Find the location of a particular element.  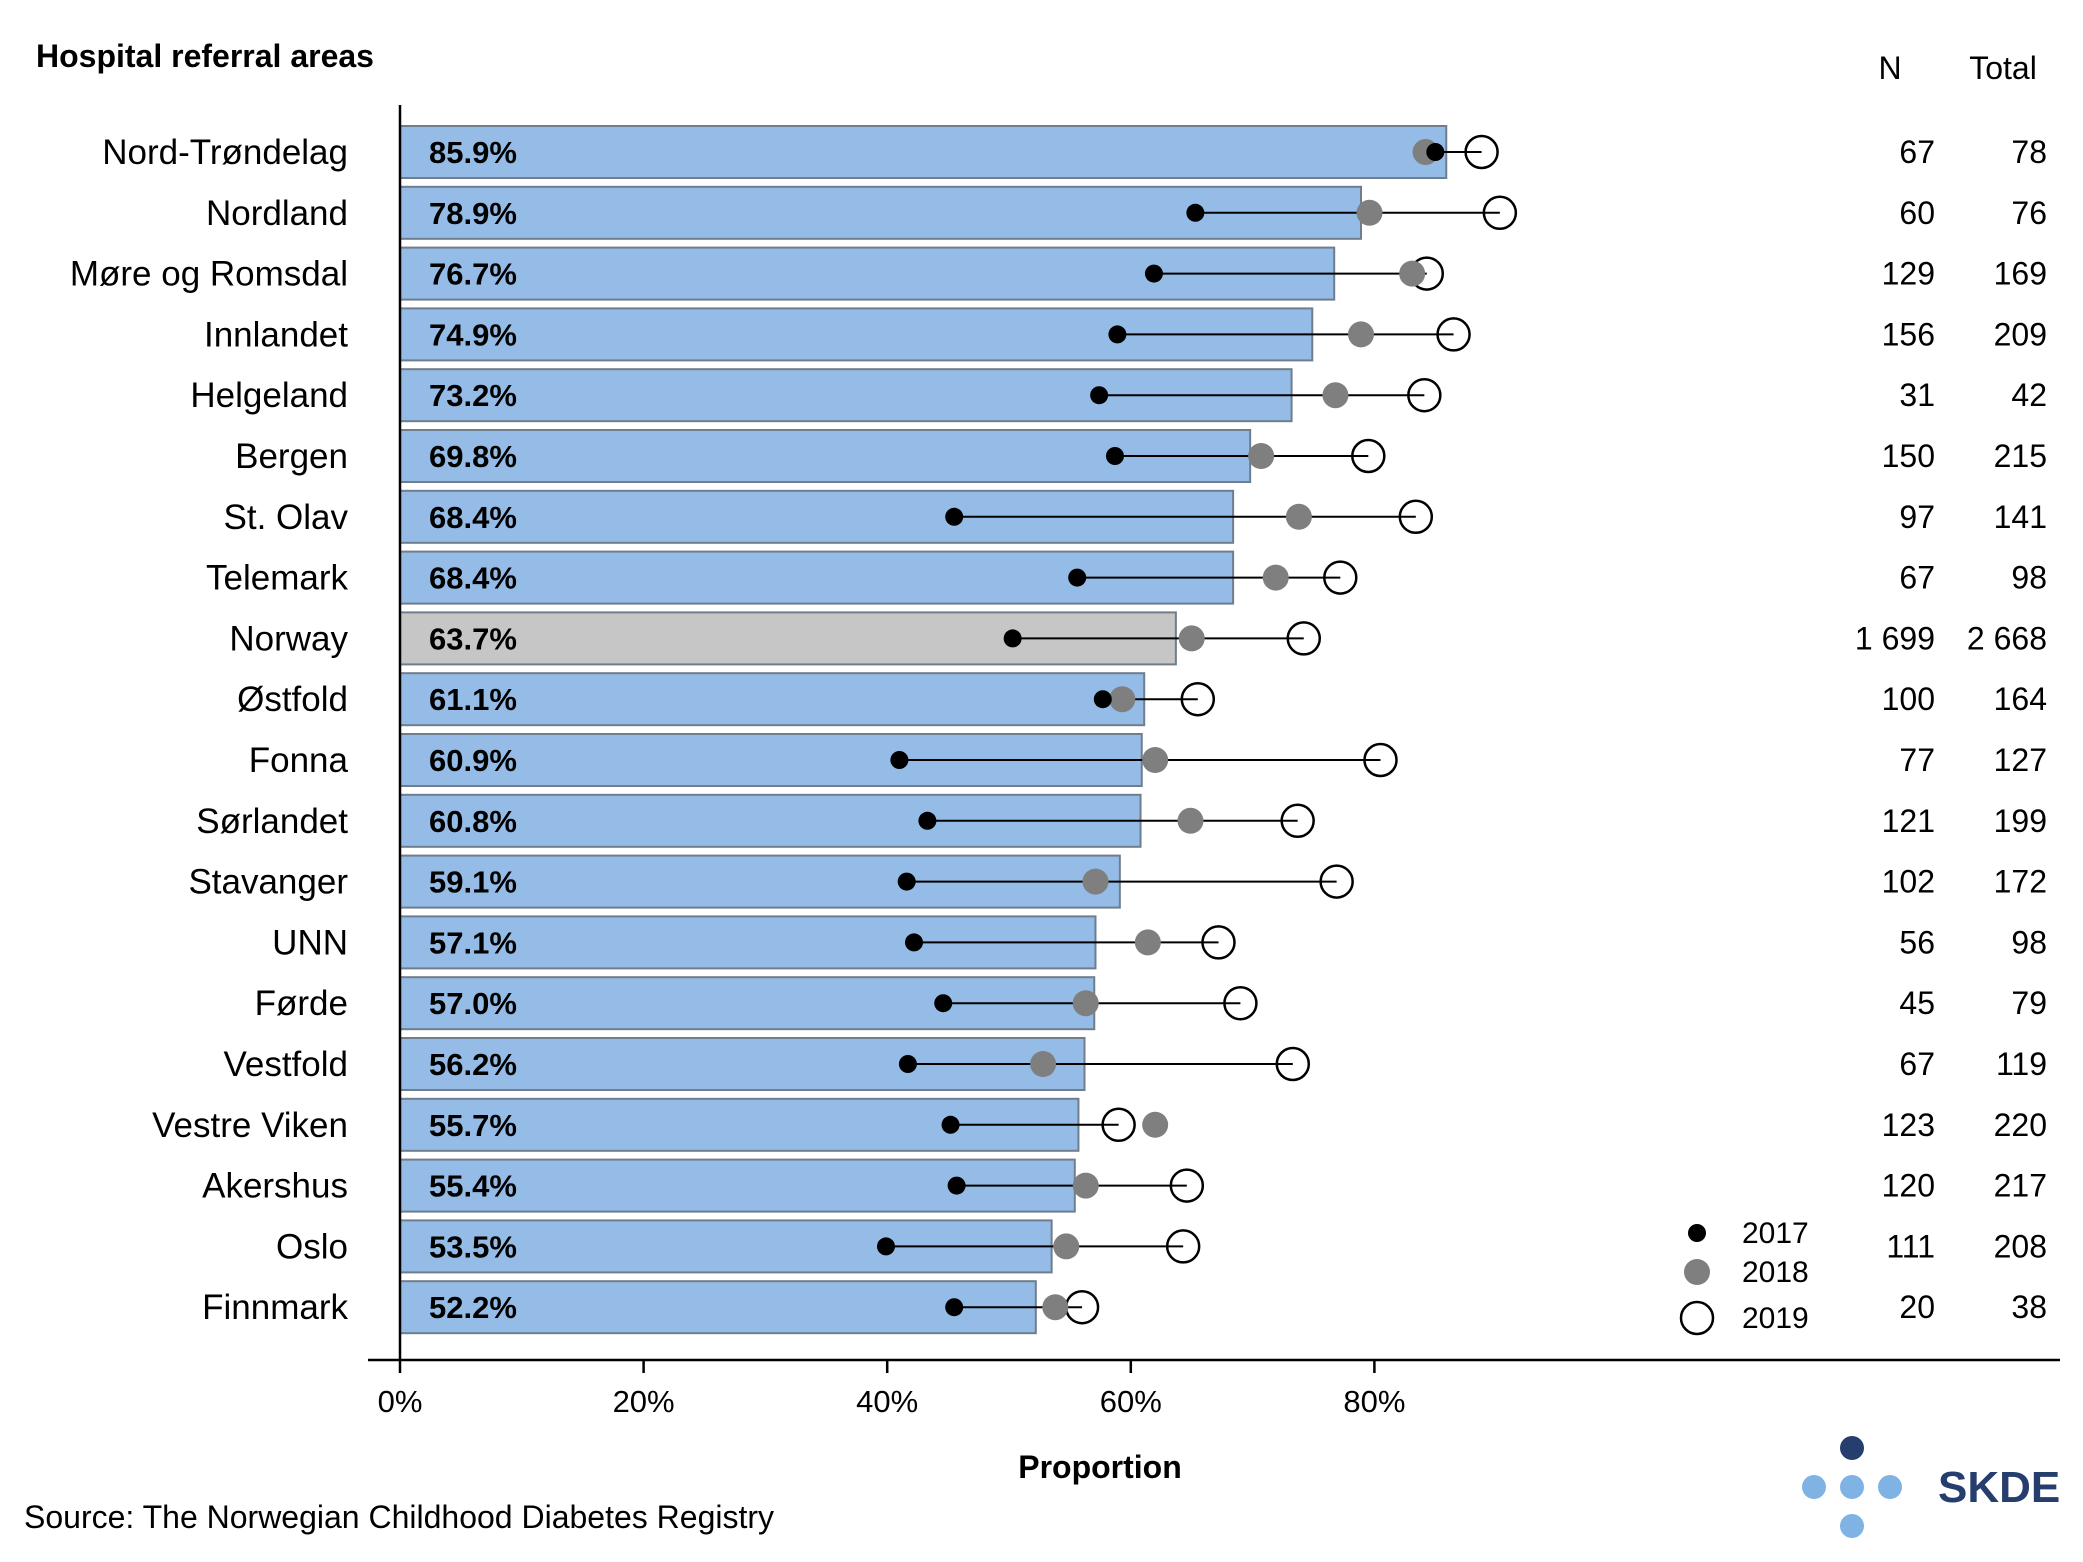

skde-logo: SKDE is located at coordinates (1931, 1487).